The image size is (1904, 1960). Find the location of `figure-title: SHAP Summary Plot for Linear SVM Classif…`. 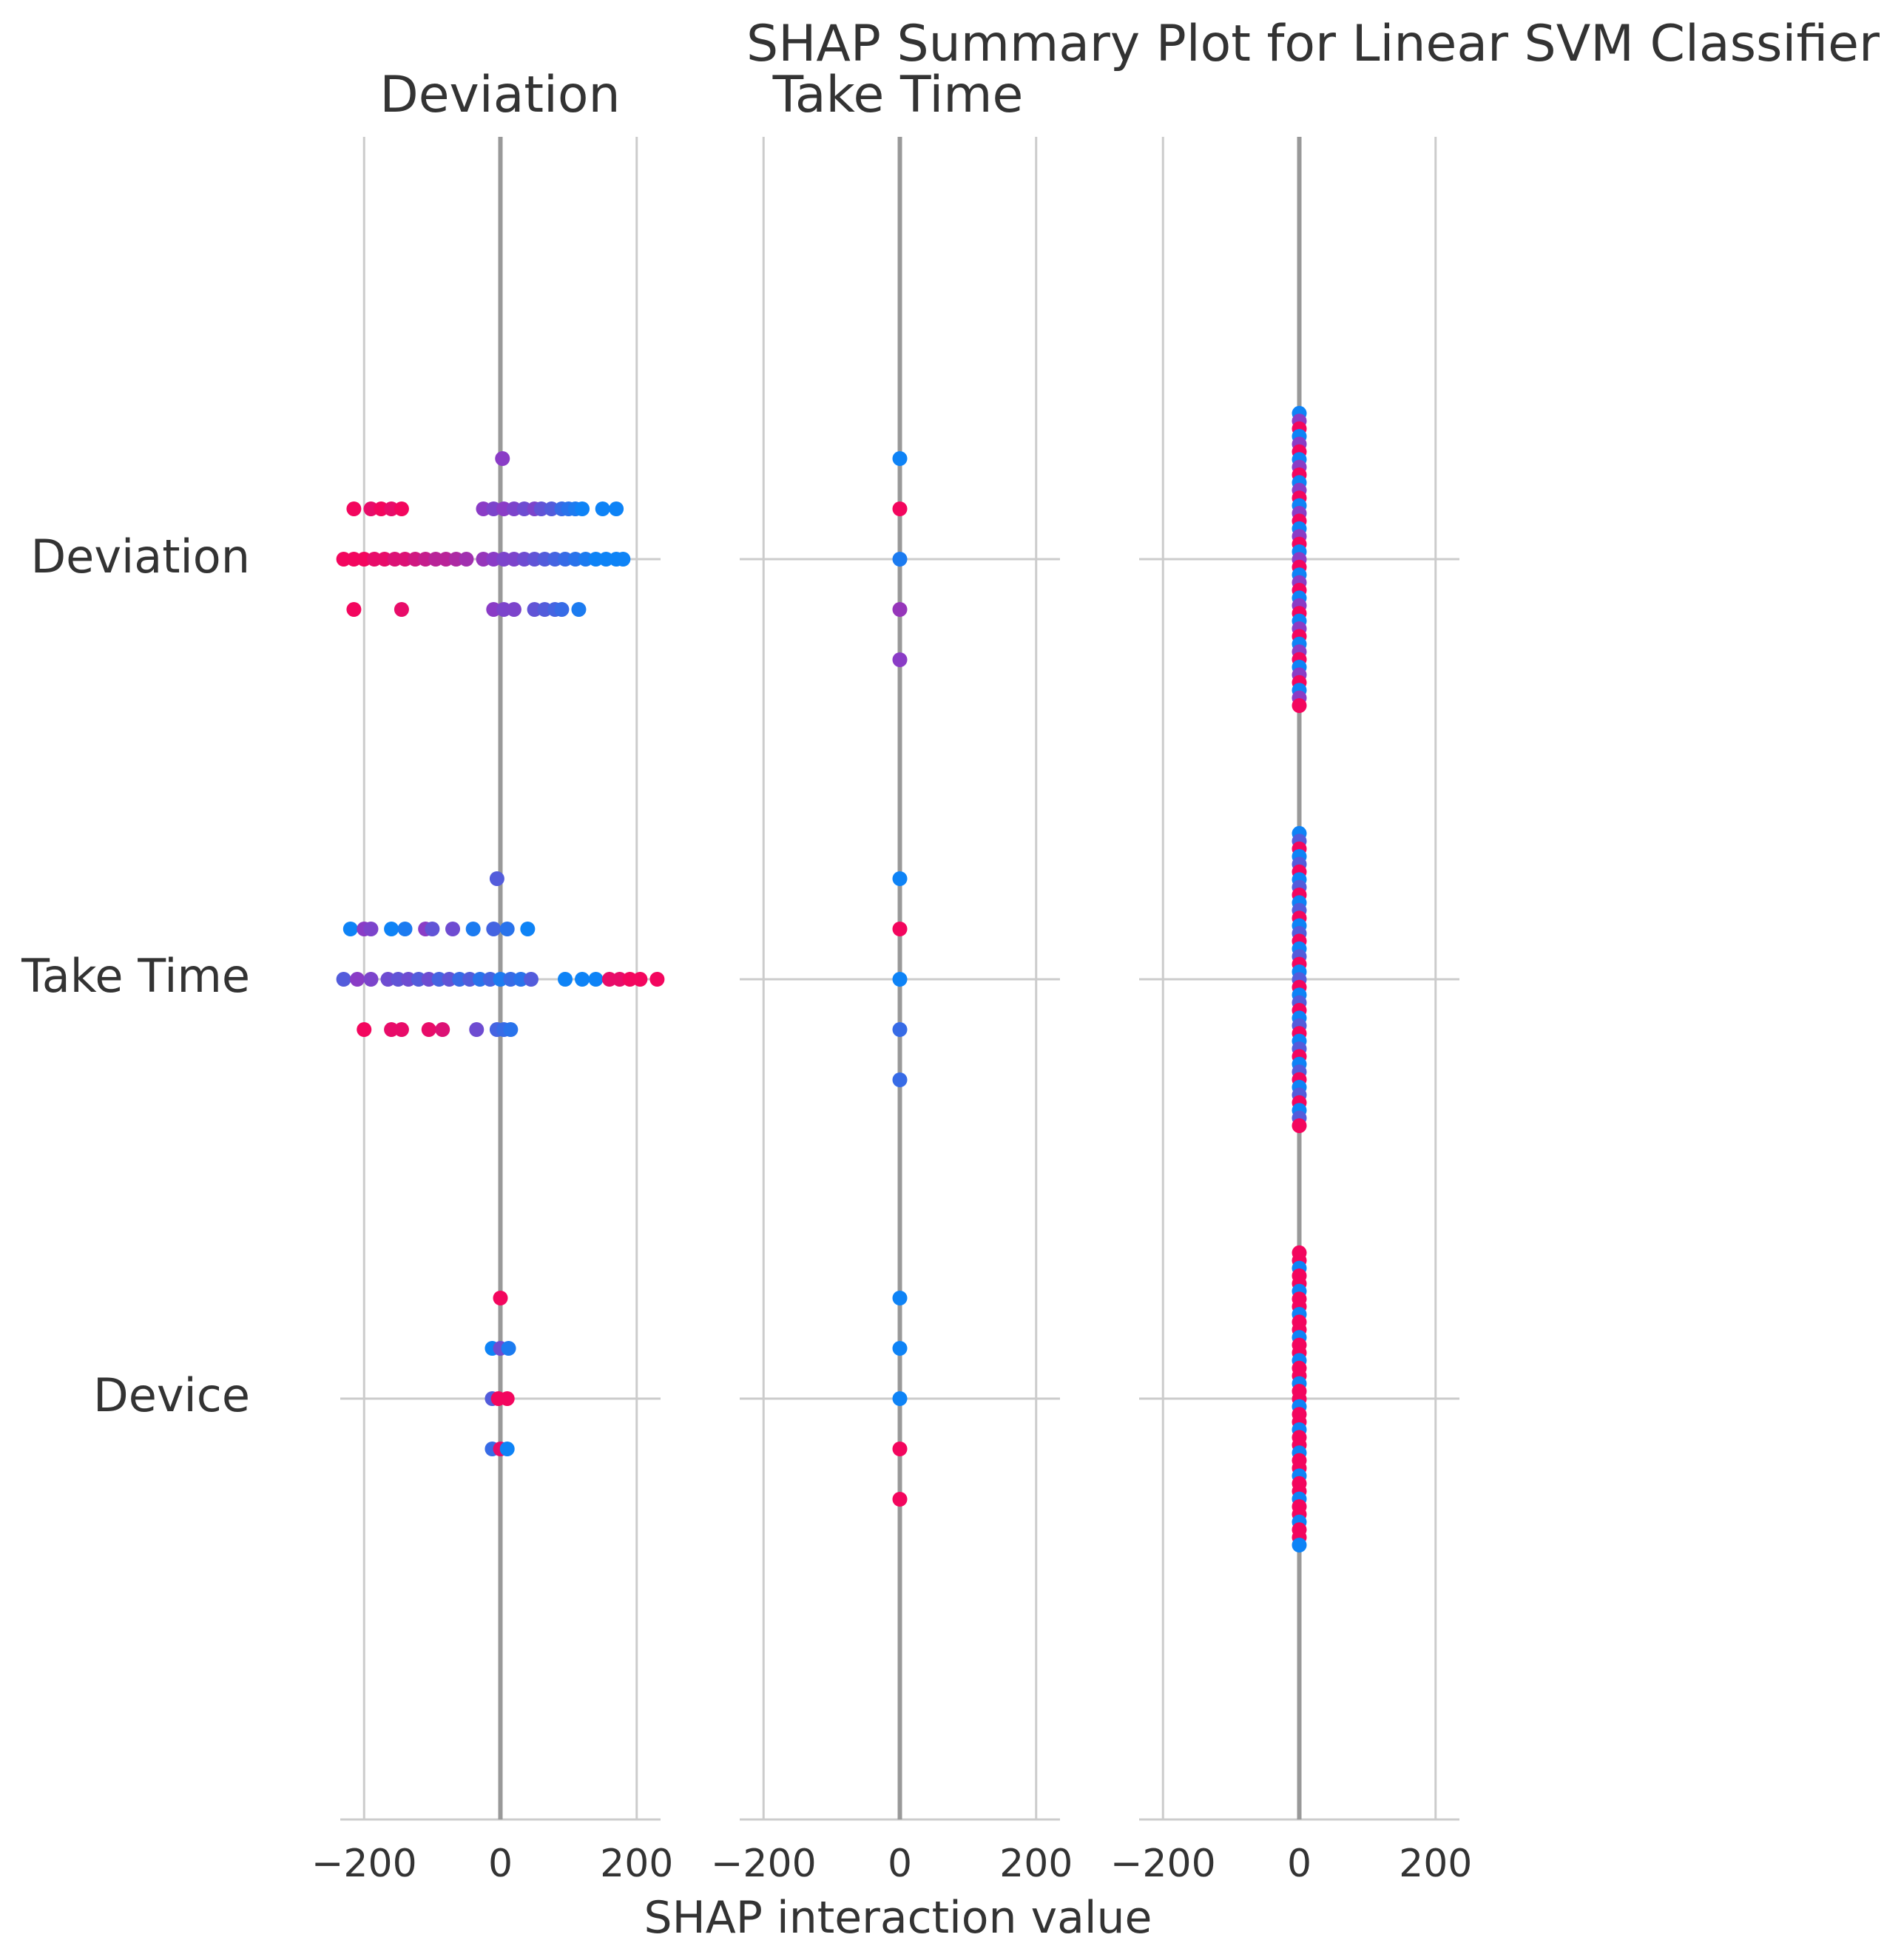

figure-title: SHAP Summary Plot for Linear SVM Classif… is located at coordinates (1313, 44).